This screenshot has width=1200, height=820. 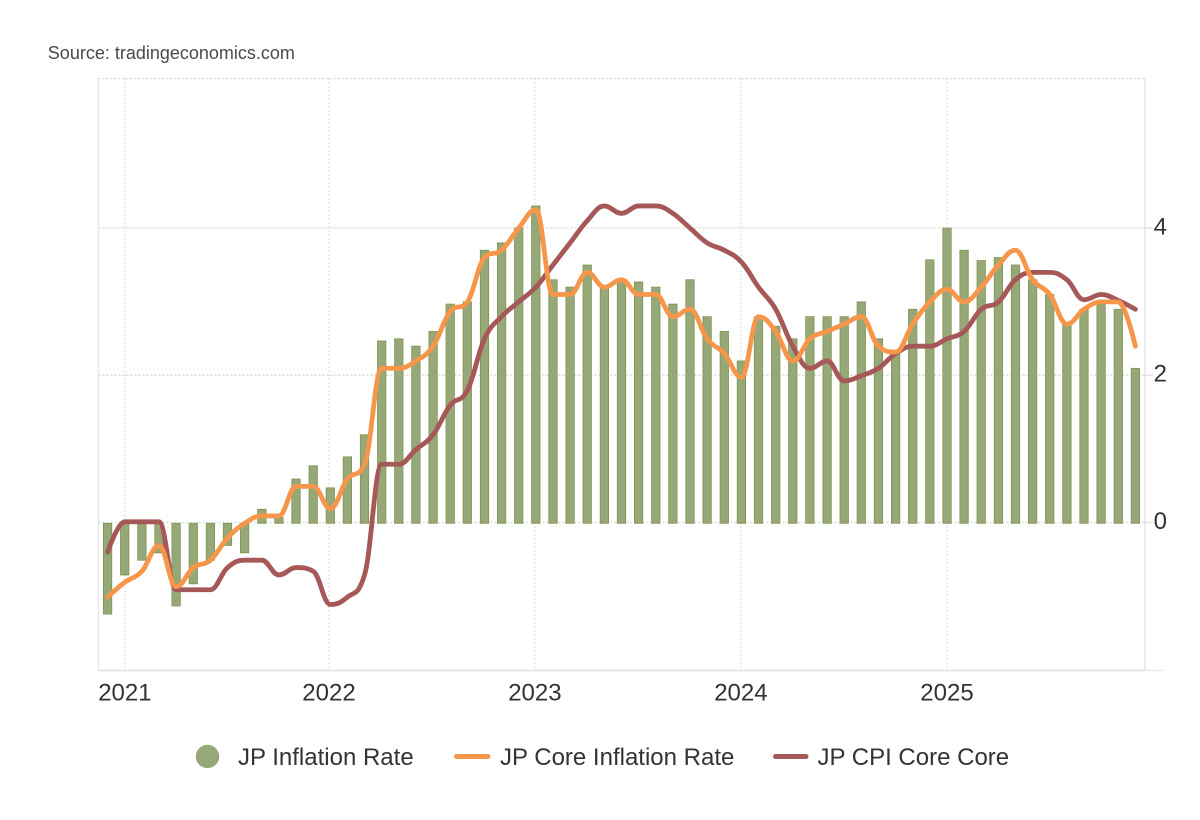 What do you see at coordinates (617, 757) in the screenshot?
I see `svg-text: JP Core Inflation Rate` at bounding box center [617, 757].